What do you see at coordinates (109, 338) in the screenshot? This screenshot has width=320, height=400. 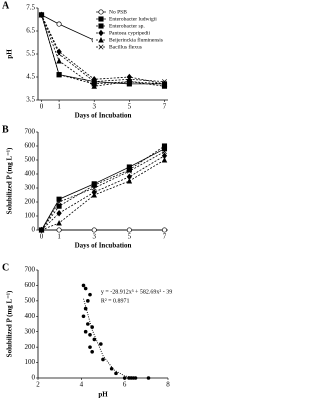 I see `trendline` at bounding box center [109, 338].